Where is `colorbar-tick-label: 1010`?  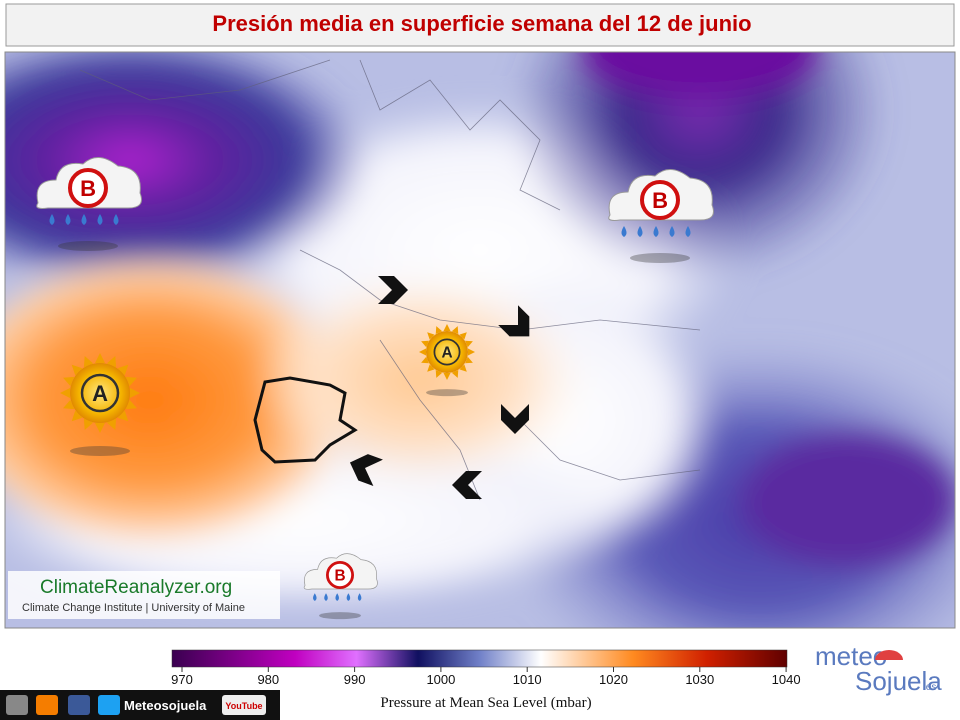
colorbar-tick-label: 1010 is located at coordinates (527, 679).